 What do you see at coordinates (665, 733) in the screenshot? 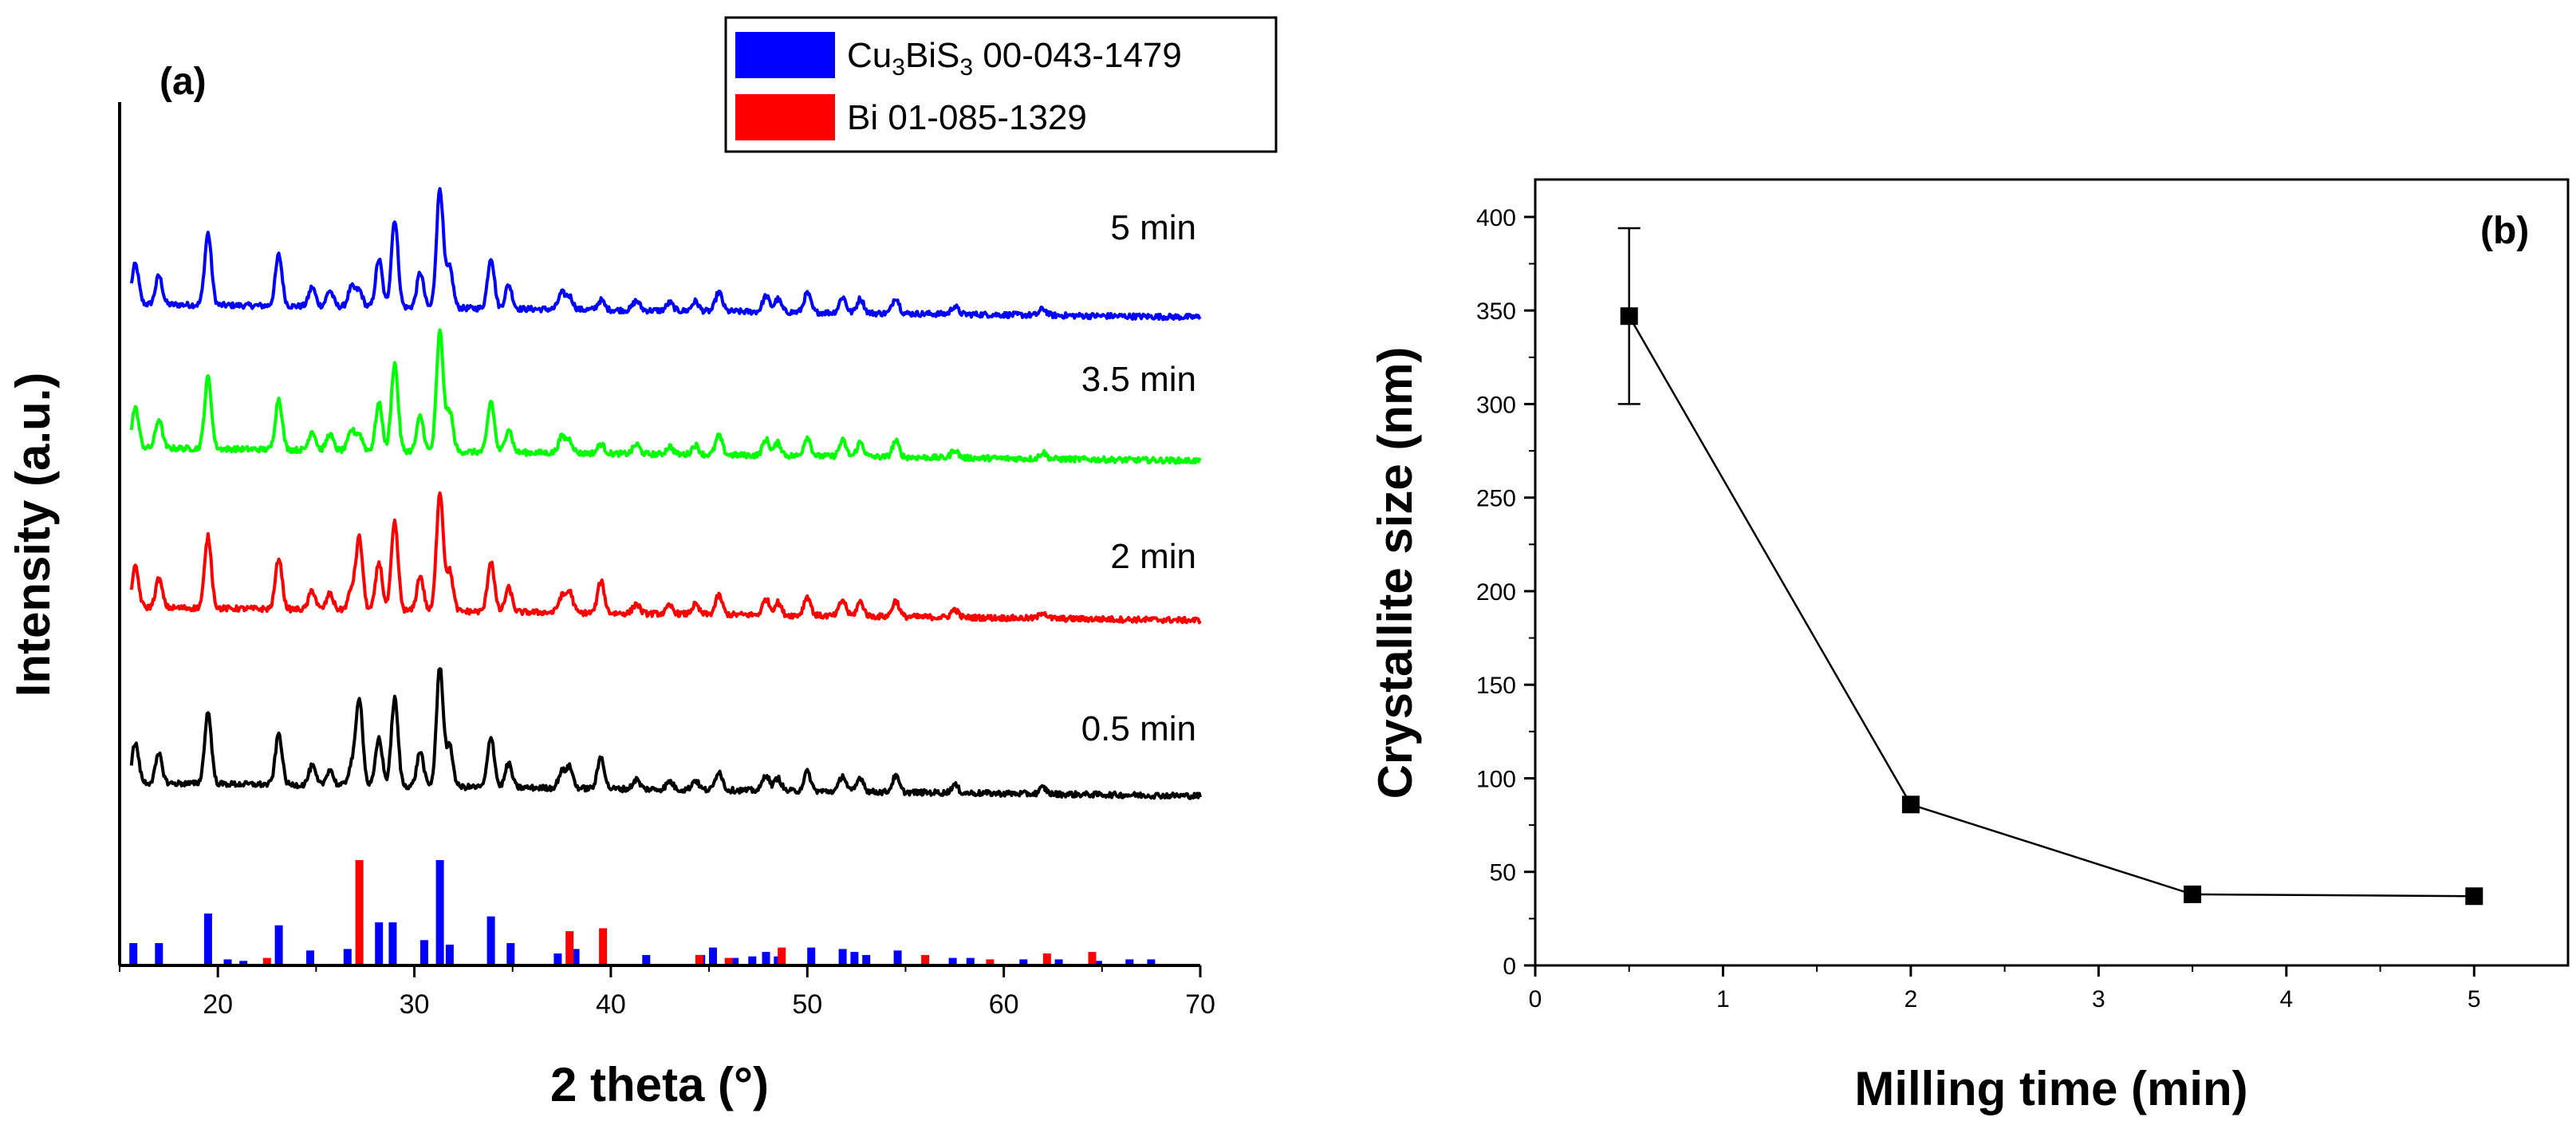
I see `series-0-5-min` at bounding box center [665, 733].